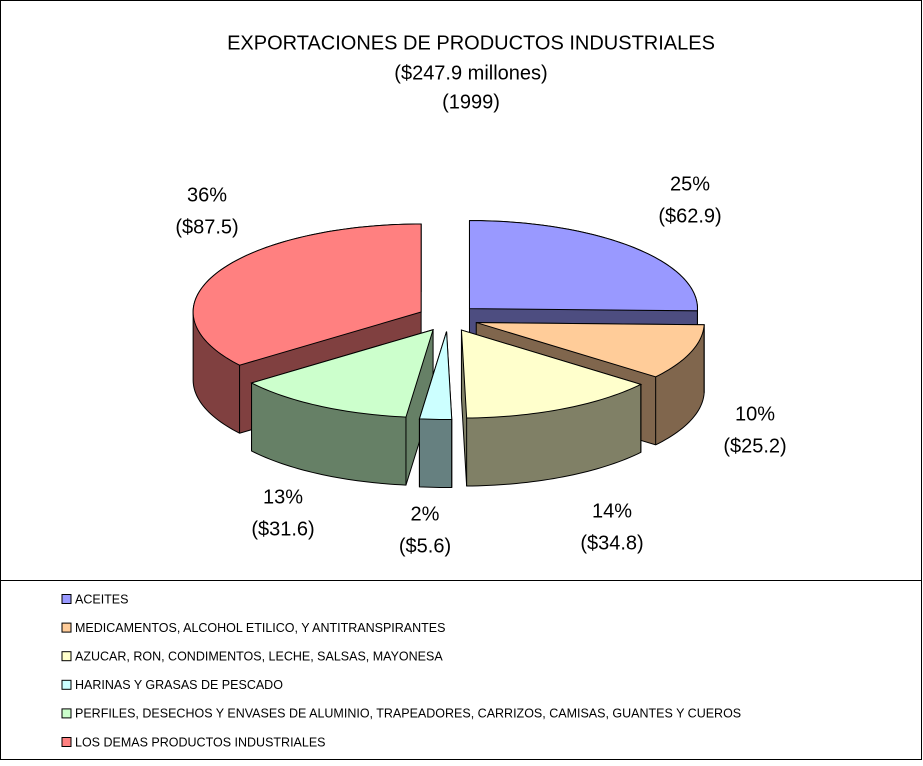 The height and width of the screenshot is (766, 923). Describe the element at coordinates (206, 227) in the screenshot. I see `value-label: ($87.5)` at that location.